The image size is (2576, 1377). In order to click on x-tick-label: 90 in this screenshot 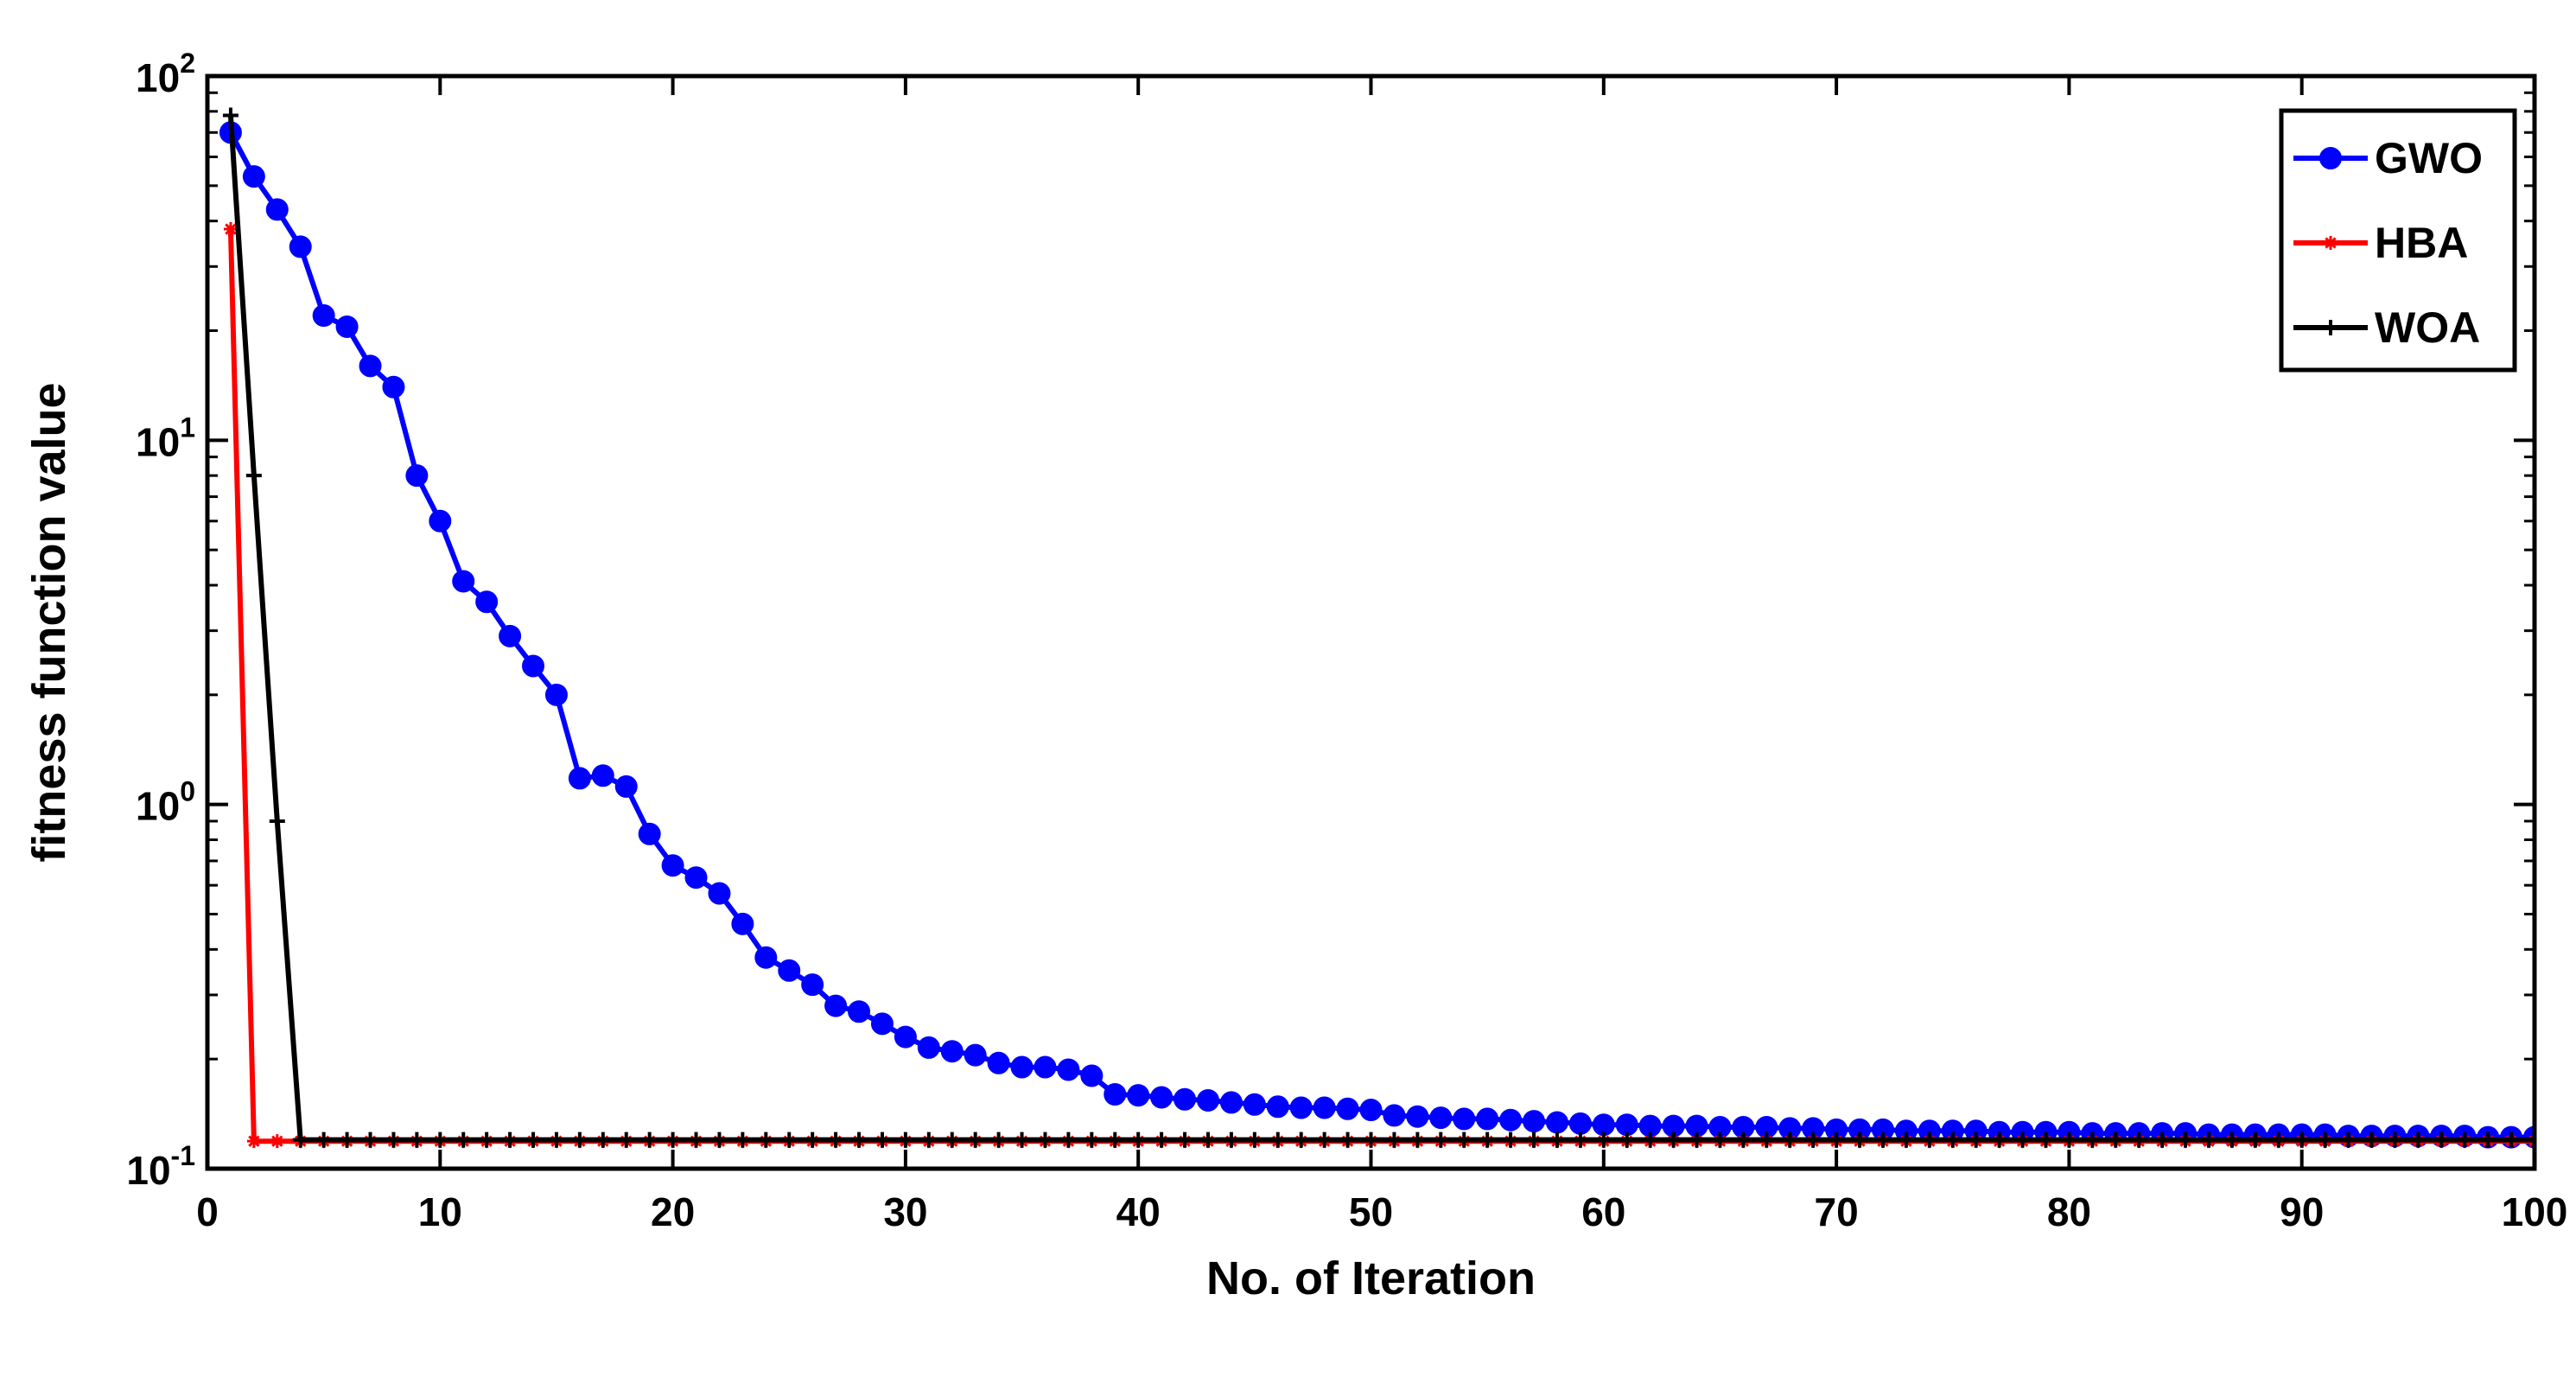, I will do `click(2302, 1212)`.